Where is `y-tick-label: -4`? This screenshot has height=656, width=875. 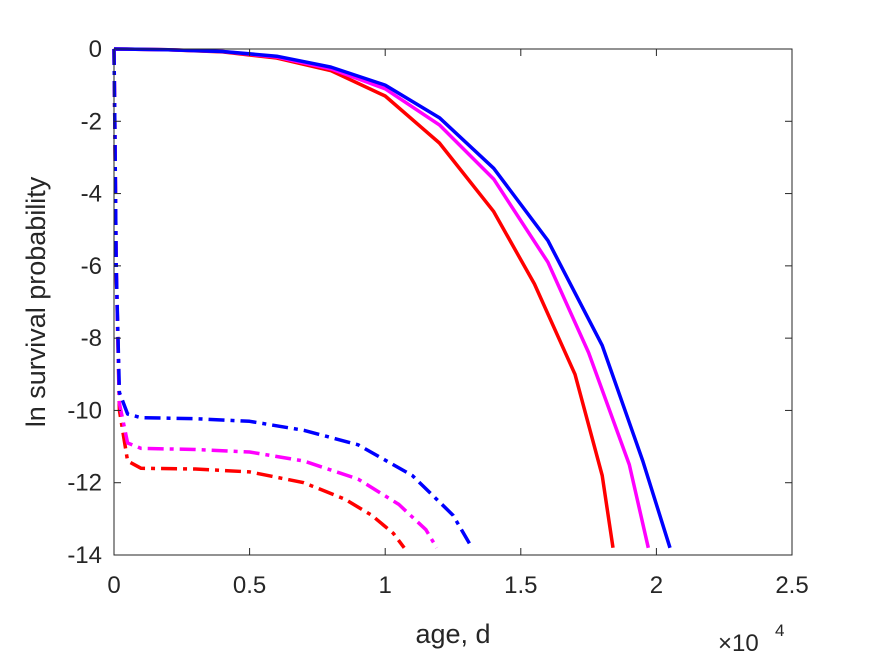 y-tick-label: -4 is located at coordinates (91, 194).